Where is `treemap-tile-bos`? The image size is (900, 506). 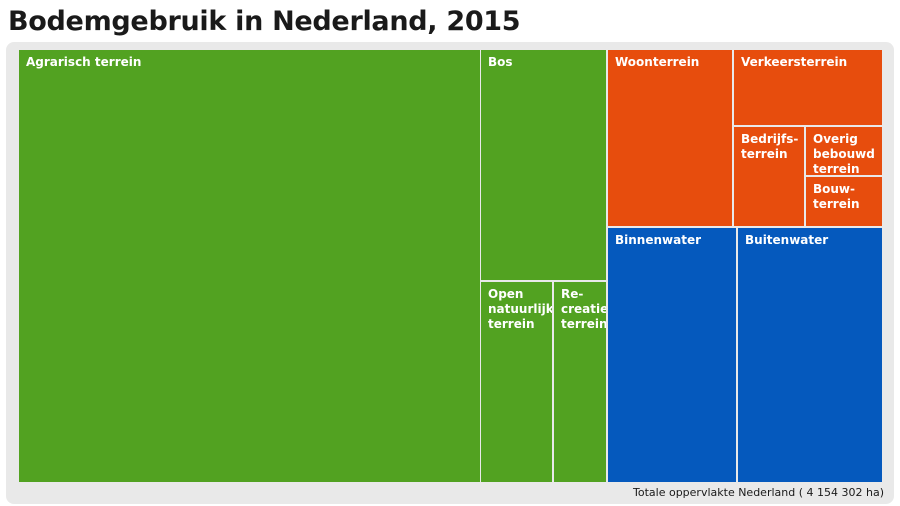 treemap-tile-bos is located at coordinates (543, 165).